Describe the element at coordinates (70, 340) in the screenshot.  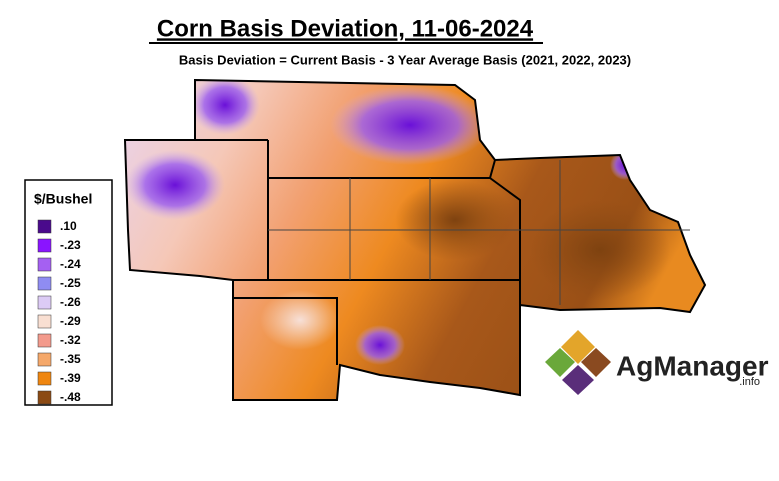
I see `legend-label: -.32` at that location.